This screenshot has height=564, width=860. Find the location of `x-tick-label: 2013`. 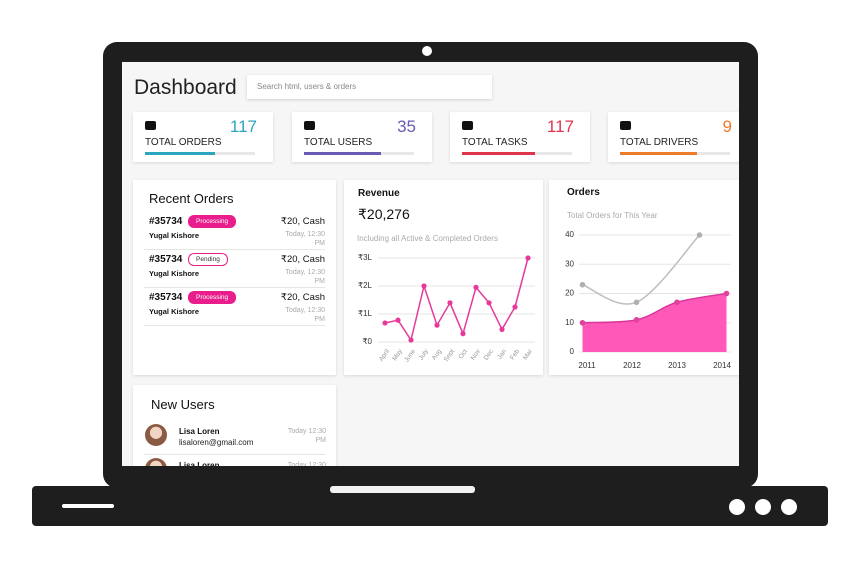

x-tick-label: 2013 is located at coordinates (677, 365).